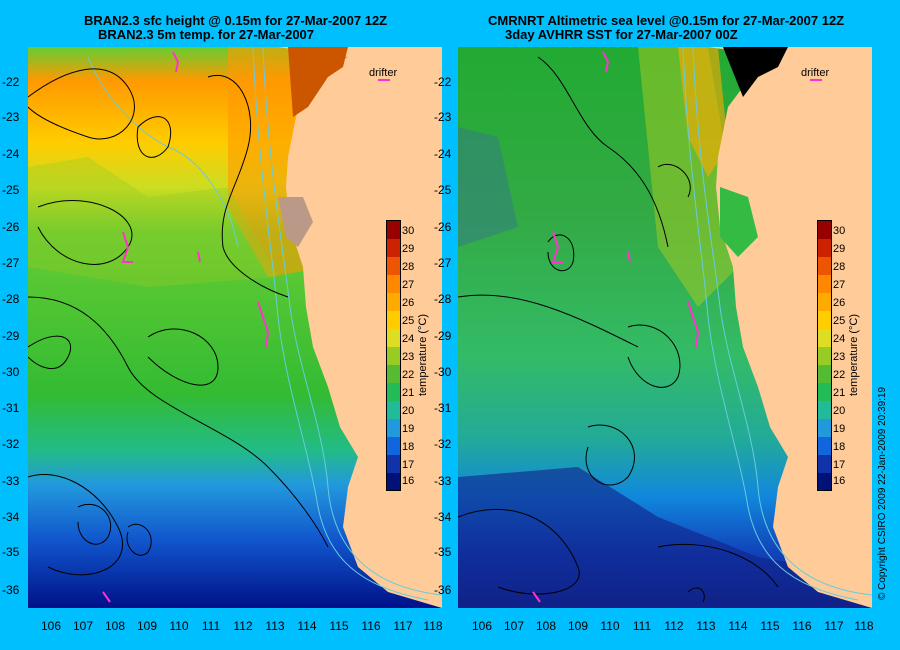 The width and height of the screenshot is (900, 650). Describe the element at coordinates (839, 411) in the screenshot. I see `right-cbar-tick: 20` at that location.